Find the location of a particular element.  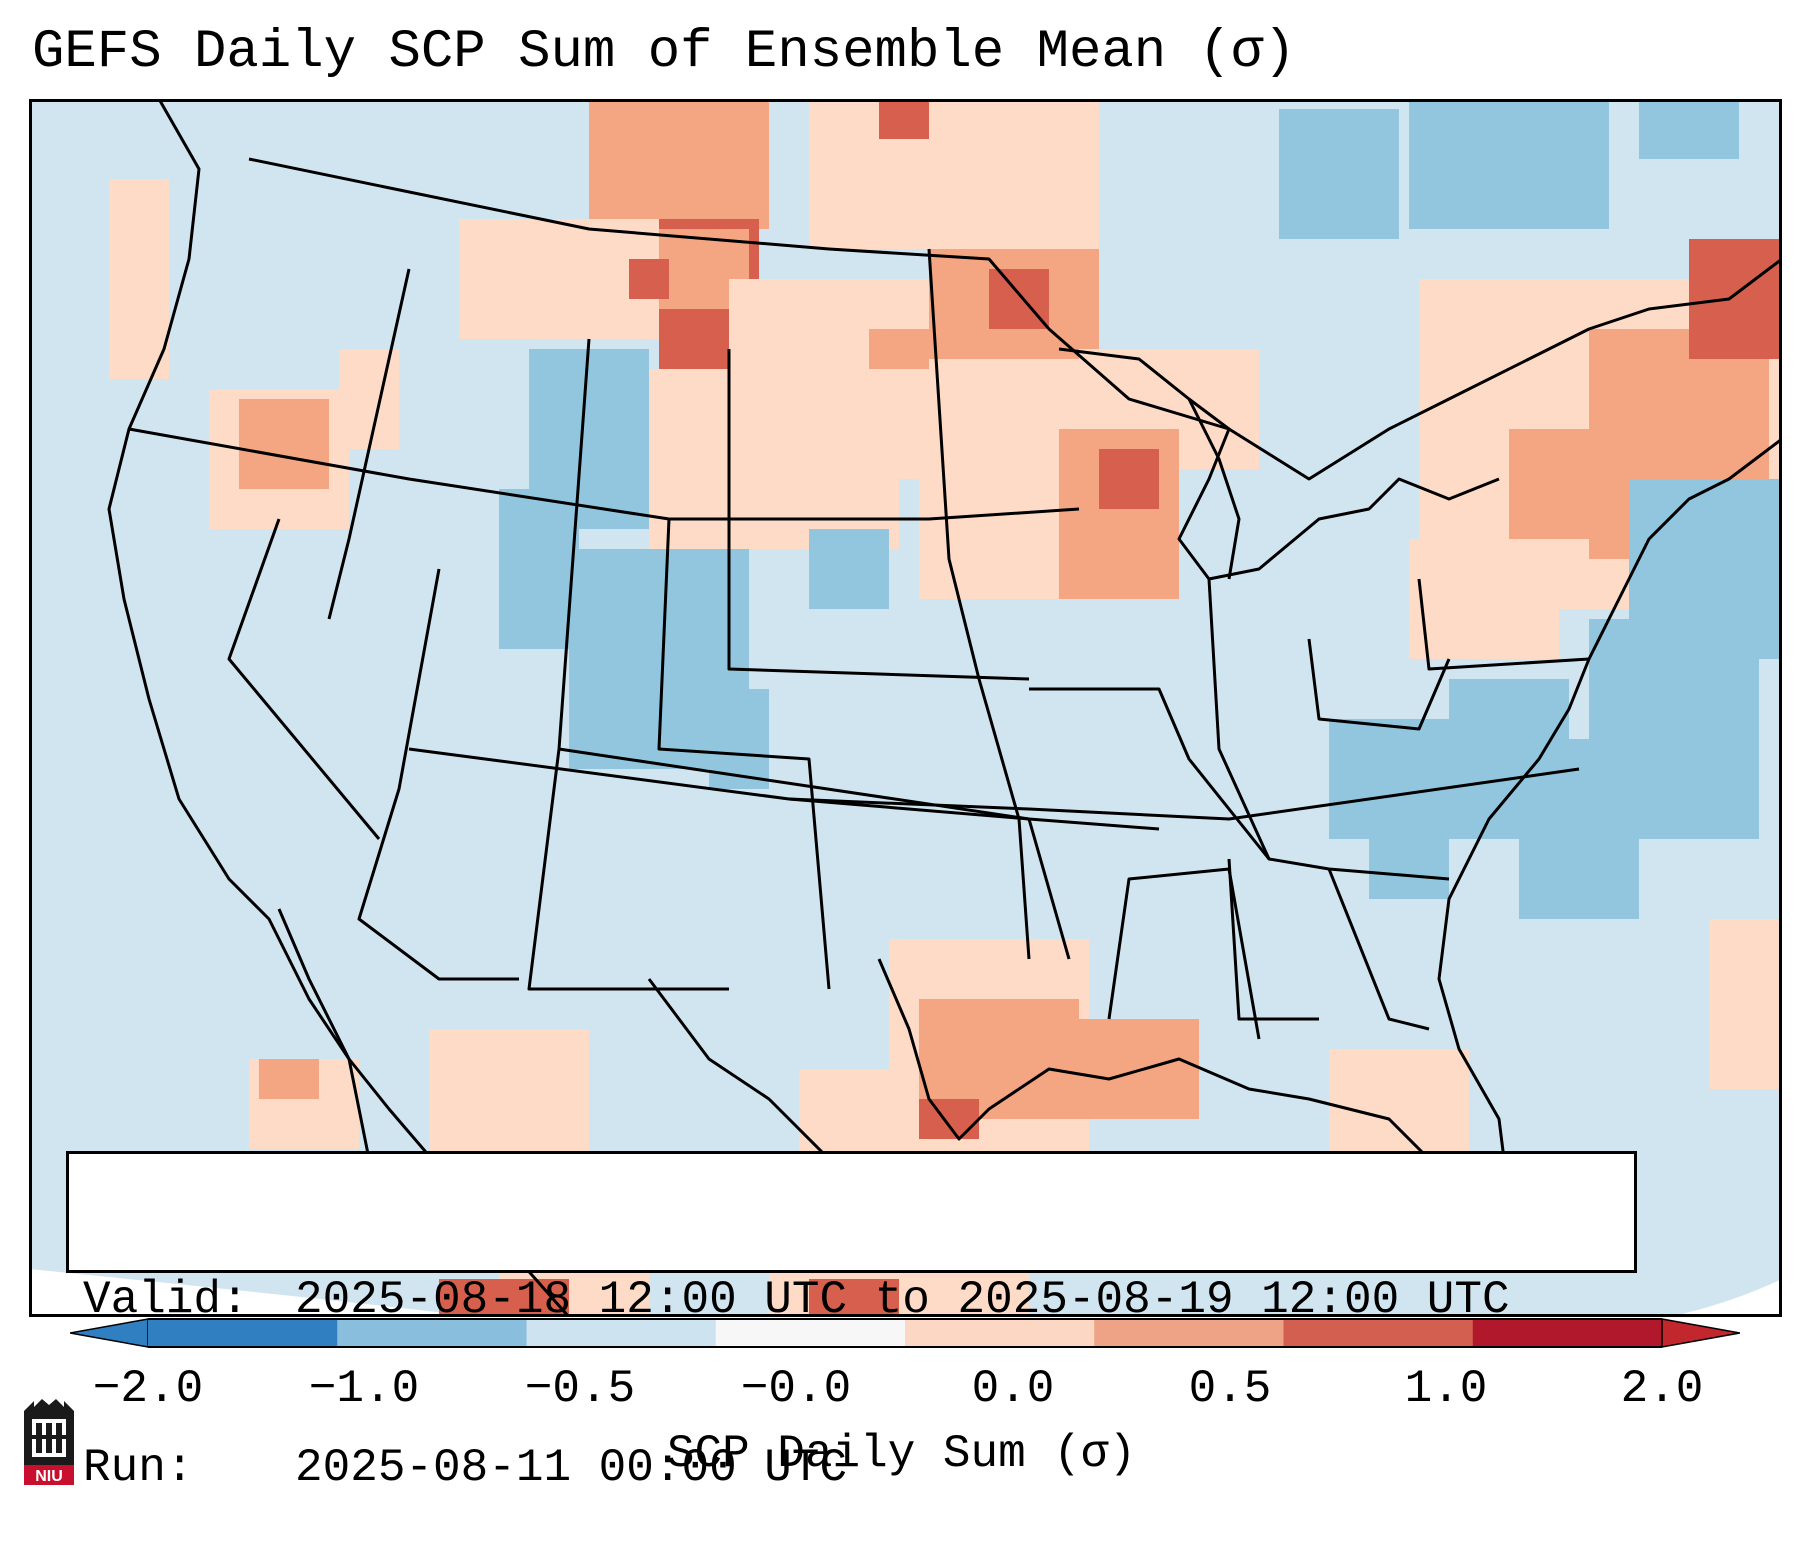

anomaly-positive-north is located at coordinates (859, 349).